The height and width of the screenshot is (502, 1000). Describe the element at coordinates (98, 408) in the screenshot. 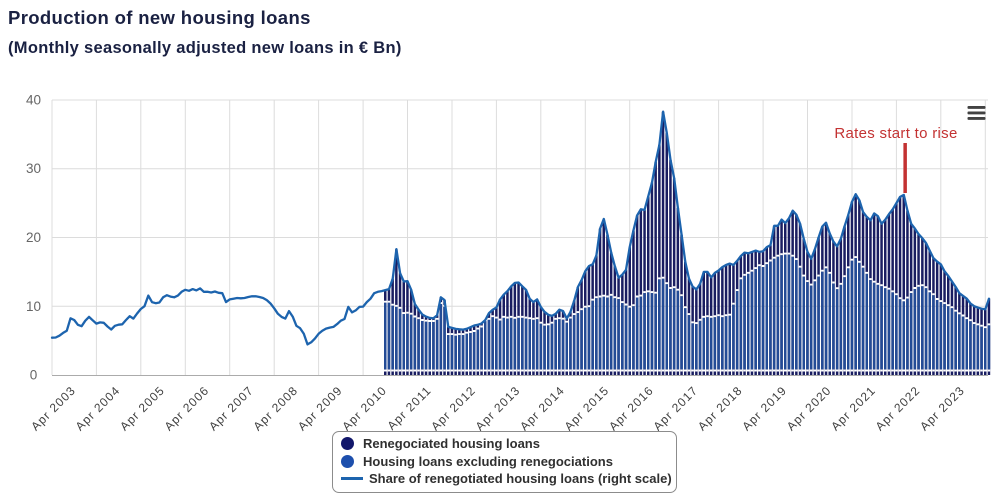

I see `svg-text: Apr 2004` at that location.